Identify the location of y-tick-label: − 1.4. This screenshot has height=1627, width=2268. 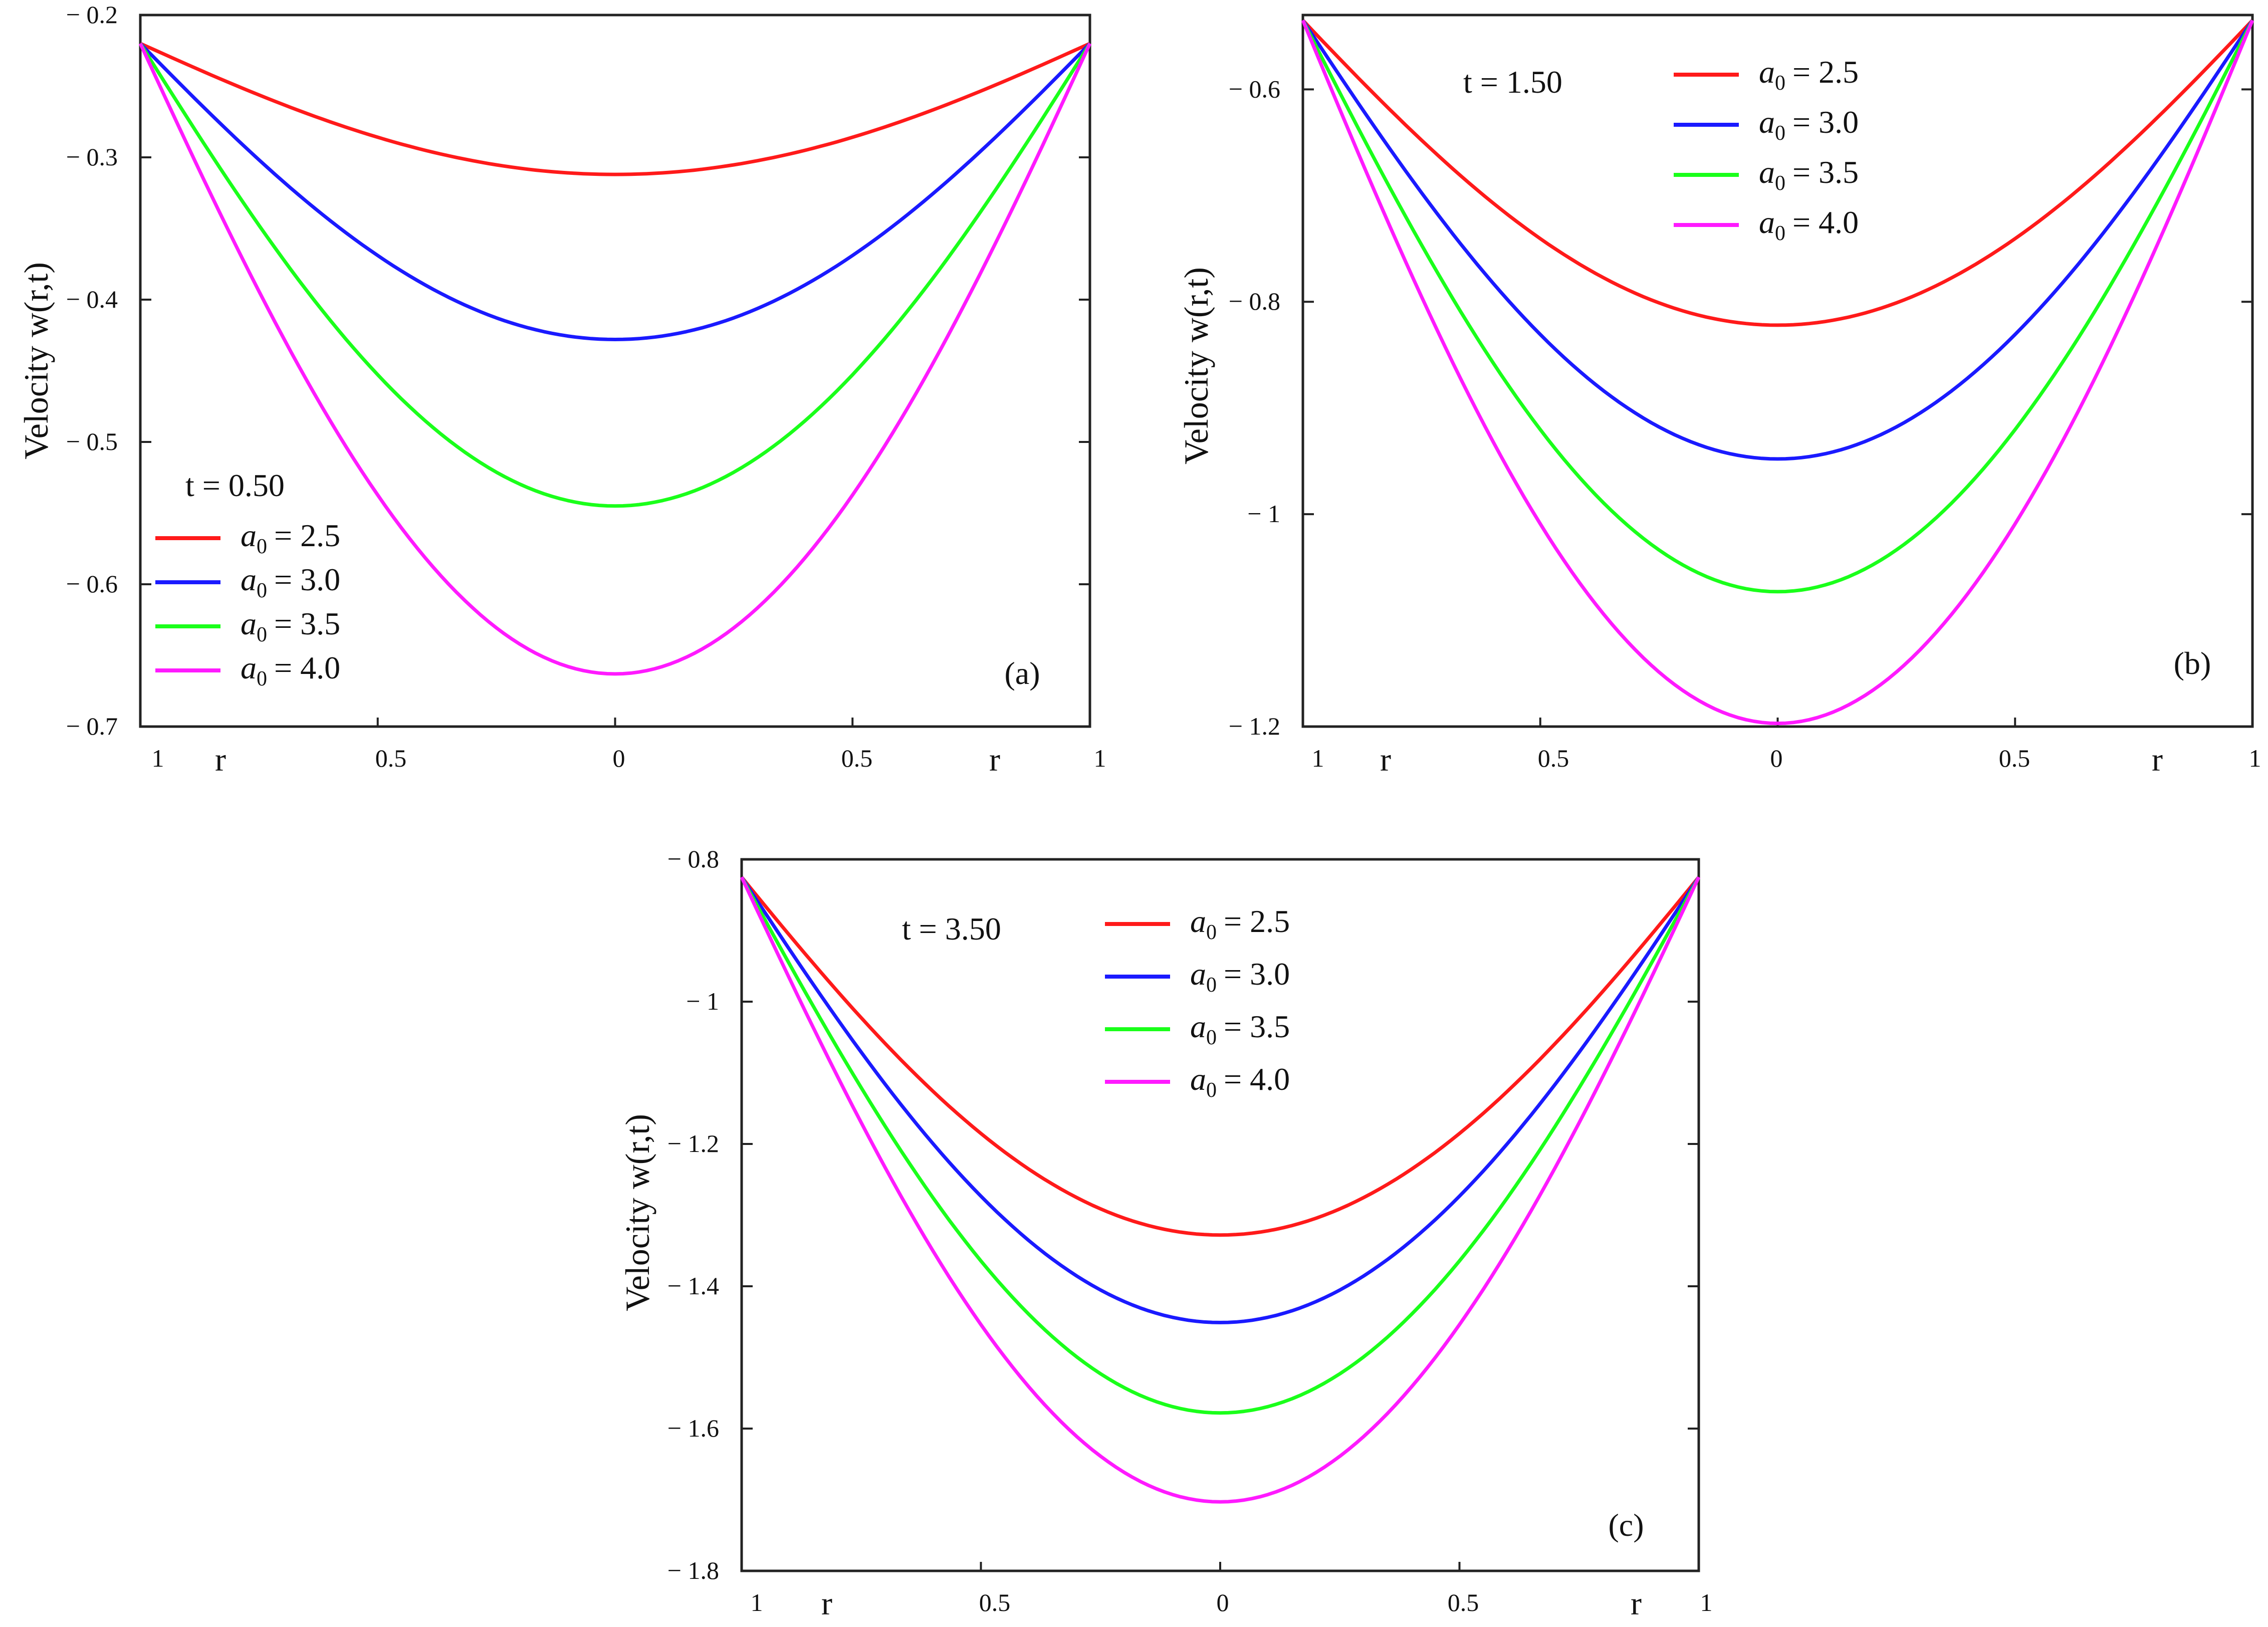
(693, 1286).